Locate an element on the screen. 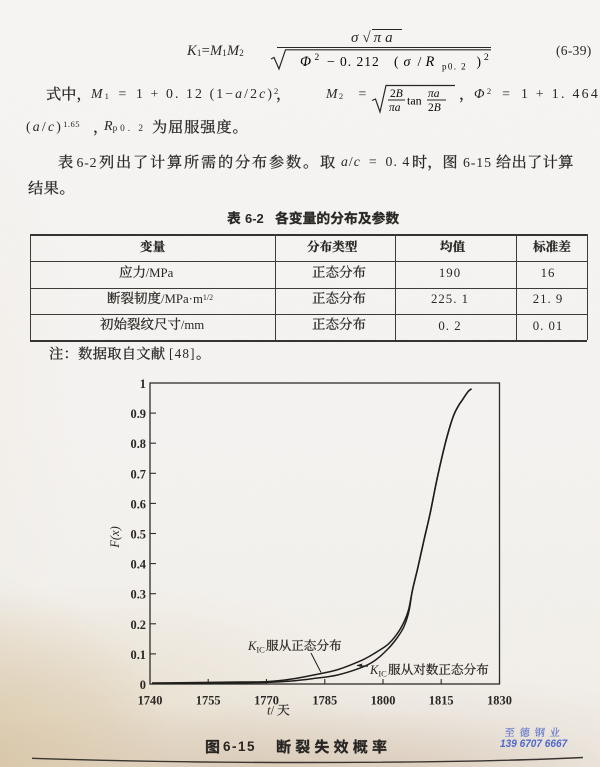  svg-text: 1800 is located at coordinates (383, 701).